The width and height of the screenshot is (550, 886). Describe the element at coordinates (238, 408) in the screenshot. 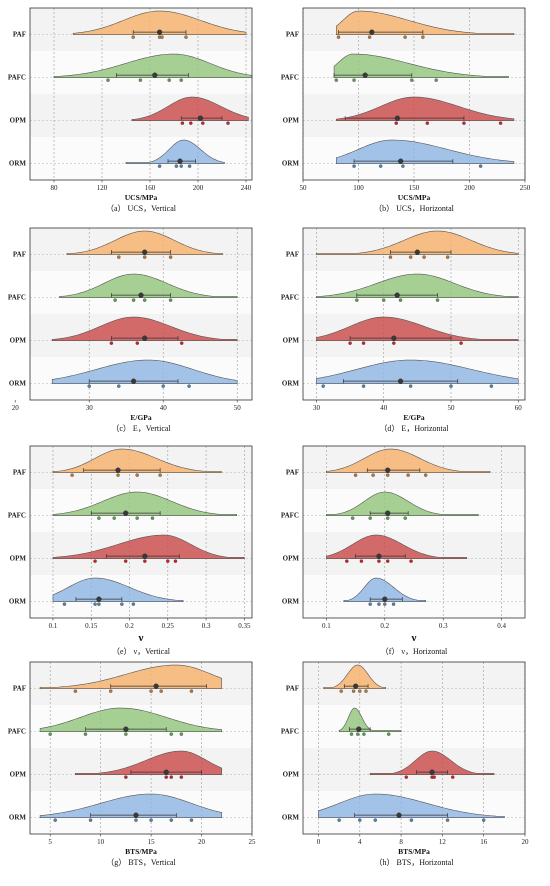

I see `x-tick-label: 50` at that location.